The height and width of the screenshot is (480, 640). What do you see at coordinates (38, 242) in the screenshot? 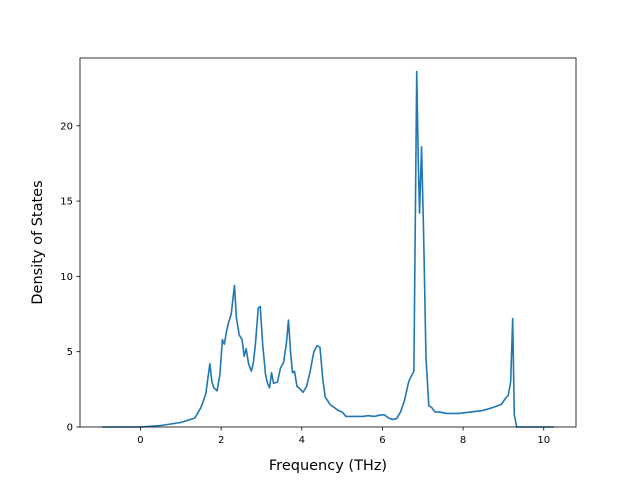
I see `y-axis-label: Density of States` at bounding box center [38, 242].